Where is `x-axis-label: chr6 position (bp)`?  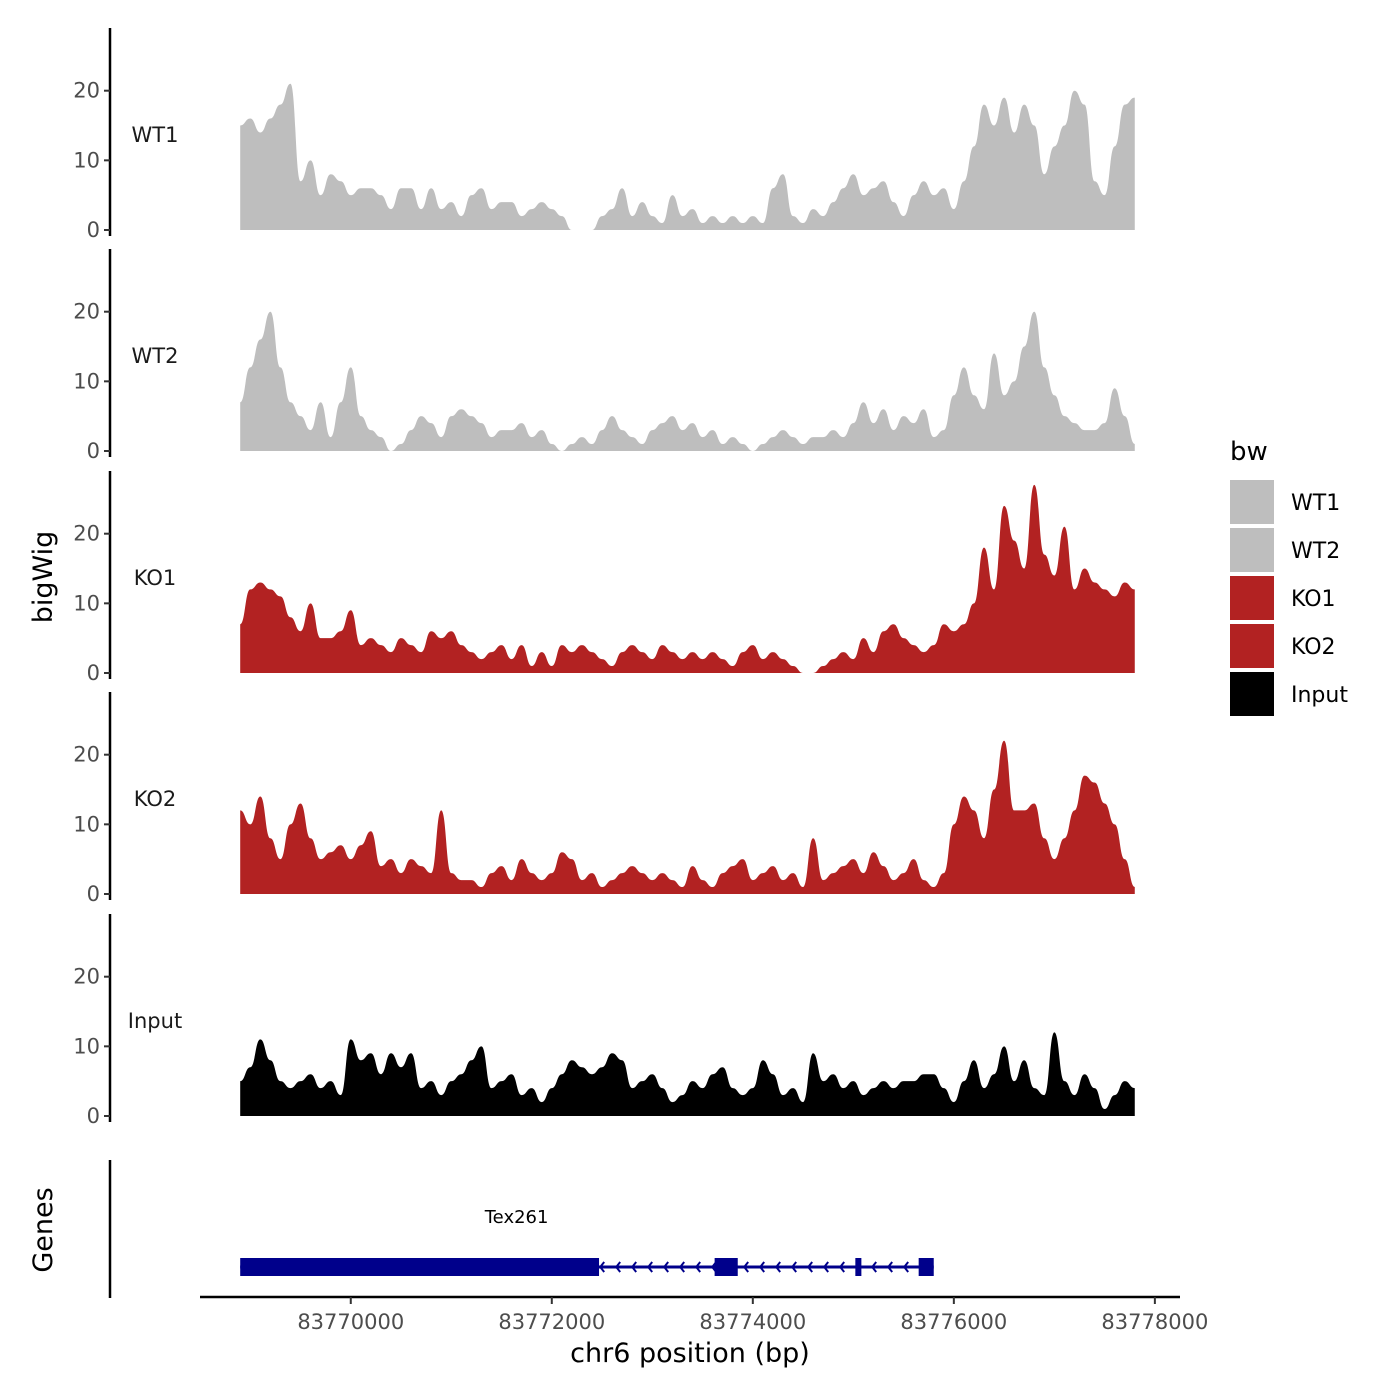 x-axis-label: chr6 position (bp) is located at coordinates (690, 1353).